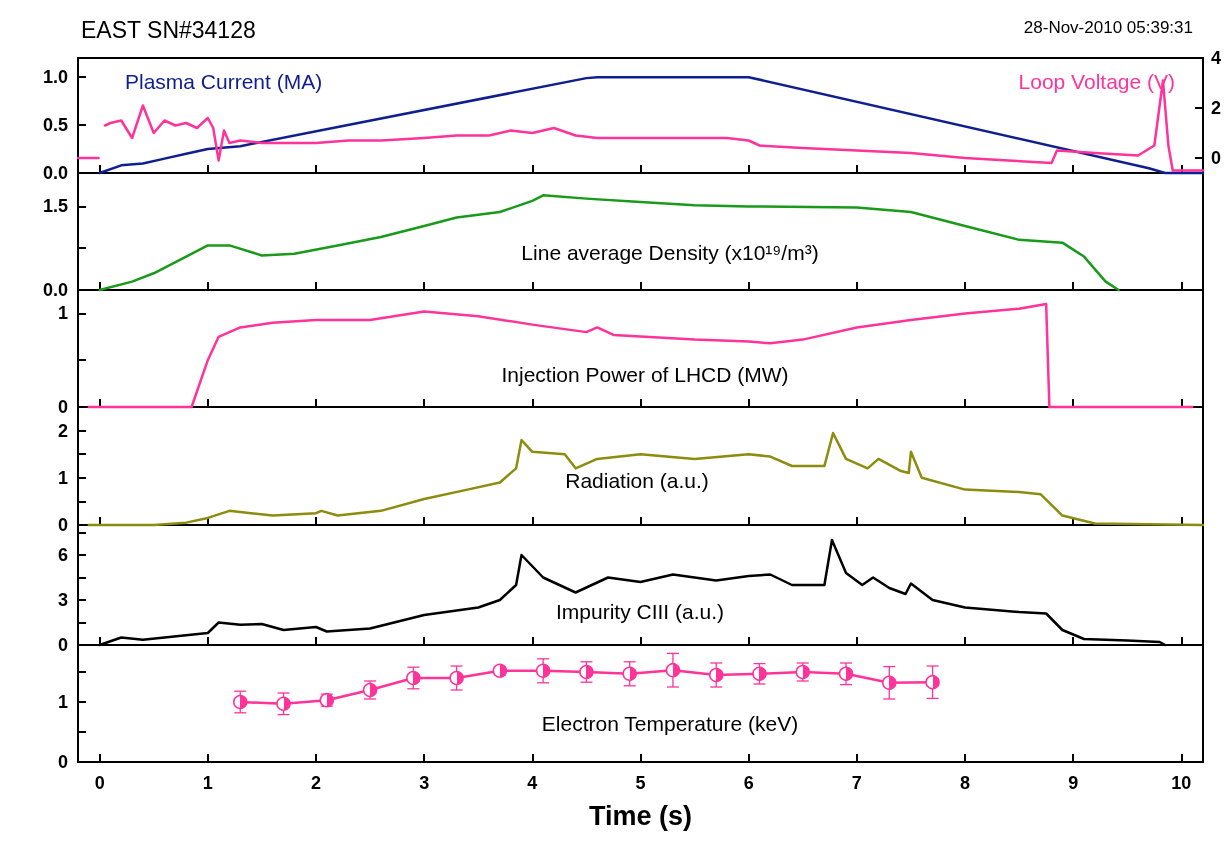 The width and height of the screenshot is (1230, 849). I want to click on x-tick-label: 6, so click(748, 783).